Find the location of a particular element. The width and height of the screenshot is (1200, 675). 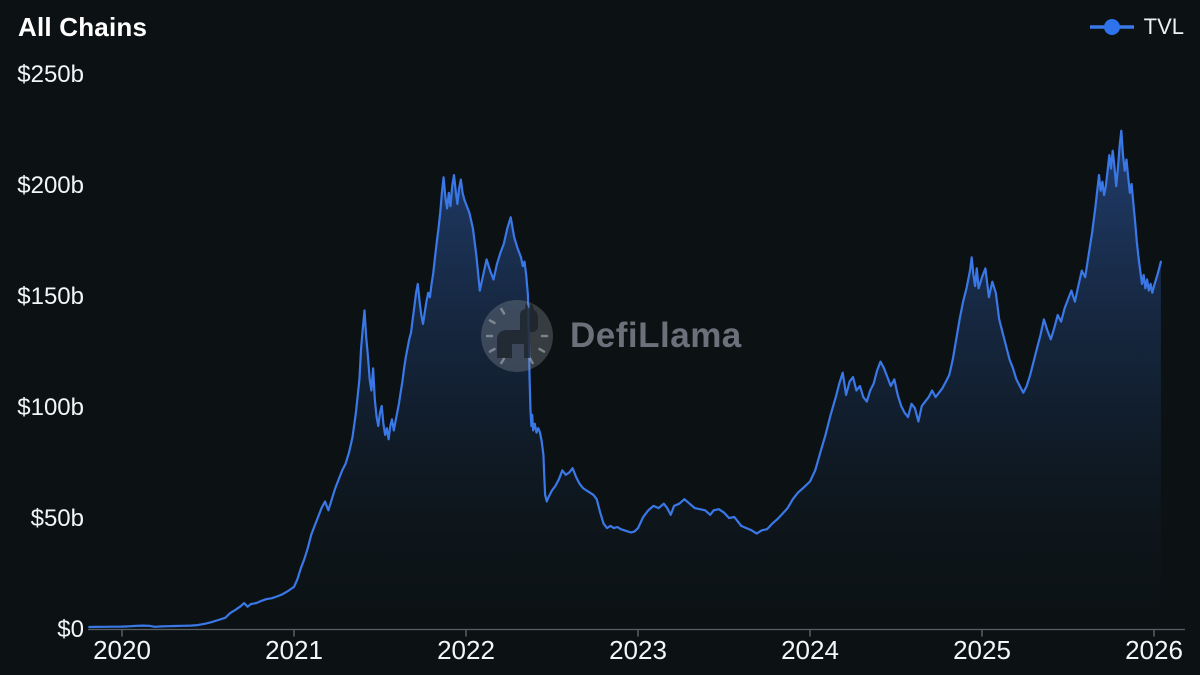

x-axis-label: 2021 is located at coordinates (294, 650).